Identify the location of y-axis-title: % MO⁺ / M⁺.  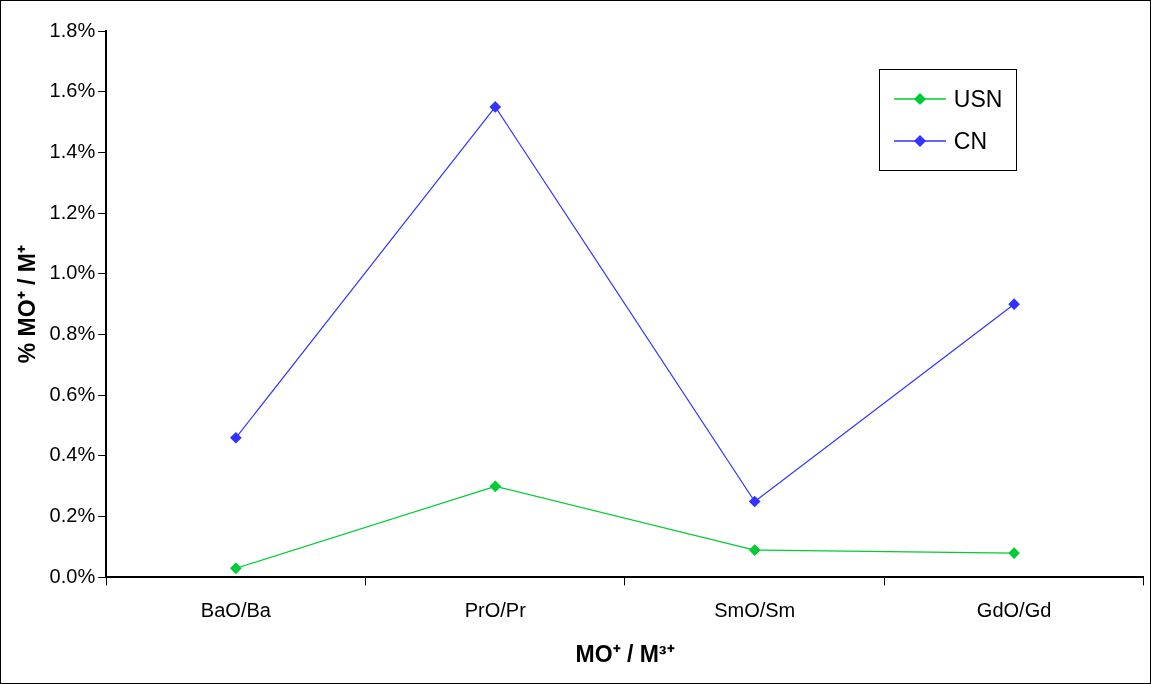
(27, 304).